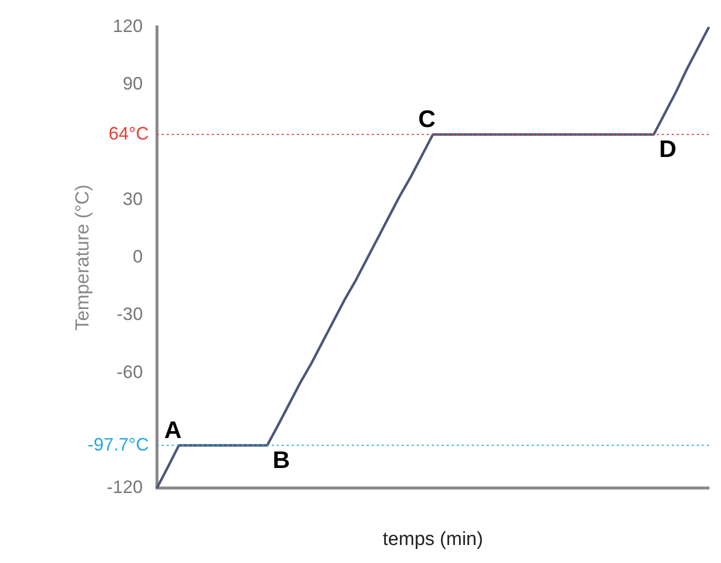 The height and width of the screenshot is (563, 721). Describe the element at coordinates (118, 444) in the screenshot. I see `ref-line-label: -97.7°C` at that location.